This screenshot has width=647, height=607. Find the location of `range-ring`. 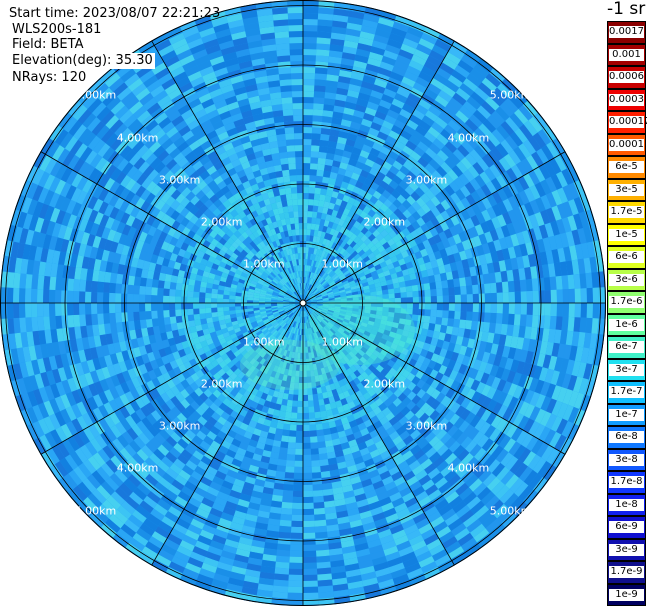

range-ring is located at coordinates (303, 303).